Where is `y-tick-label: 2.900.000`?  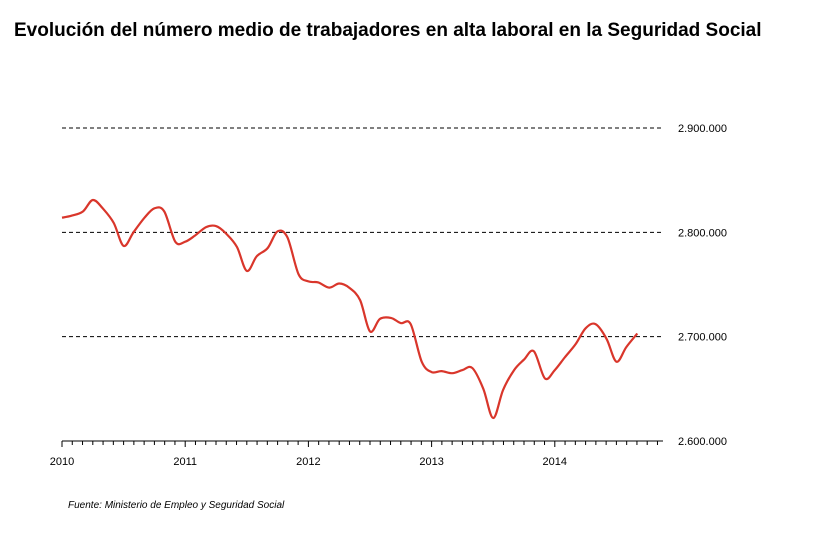
y-tick-label: 2.900.000 is located at coordinates (702, 129).